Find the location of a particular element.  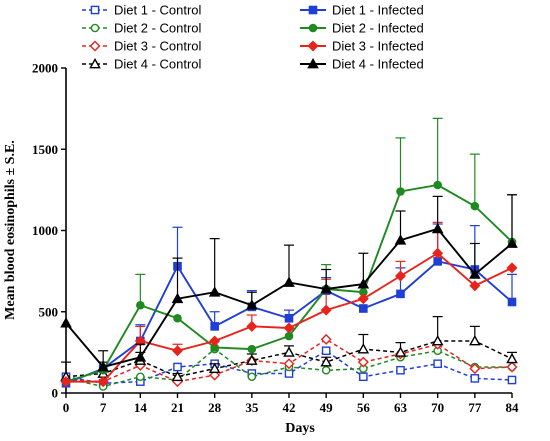

x-tick-label: 7 is located at coordinates (103, 407).